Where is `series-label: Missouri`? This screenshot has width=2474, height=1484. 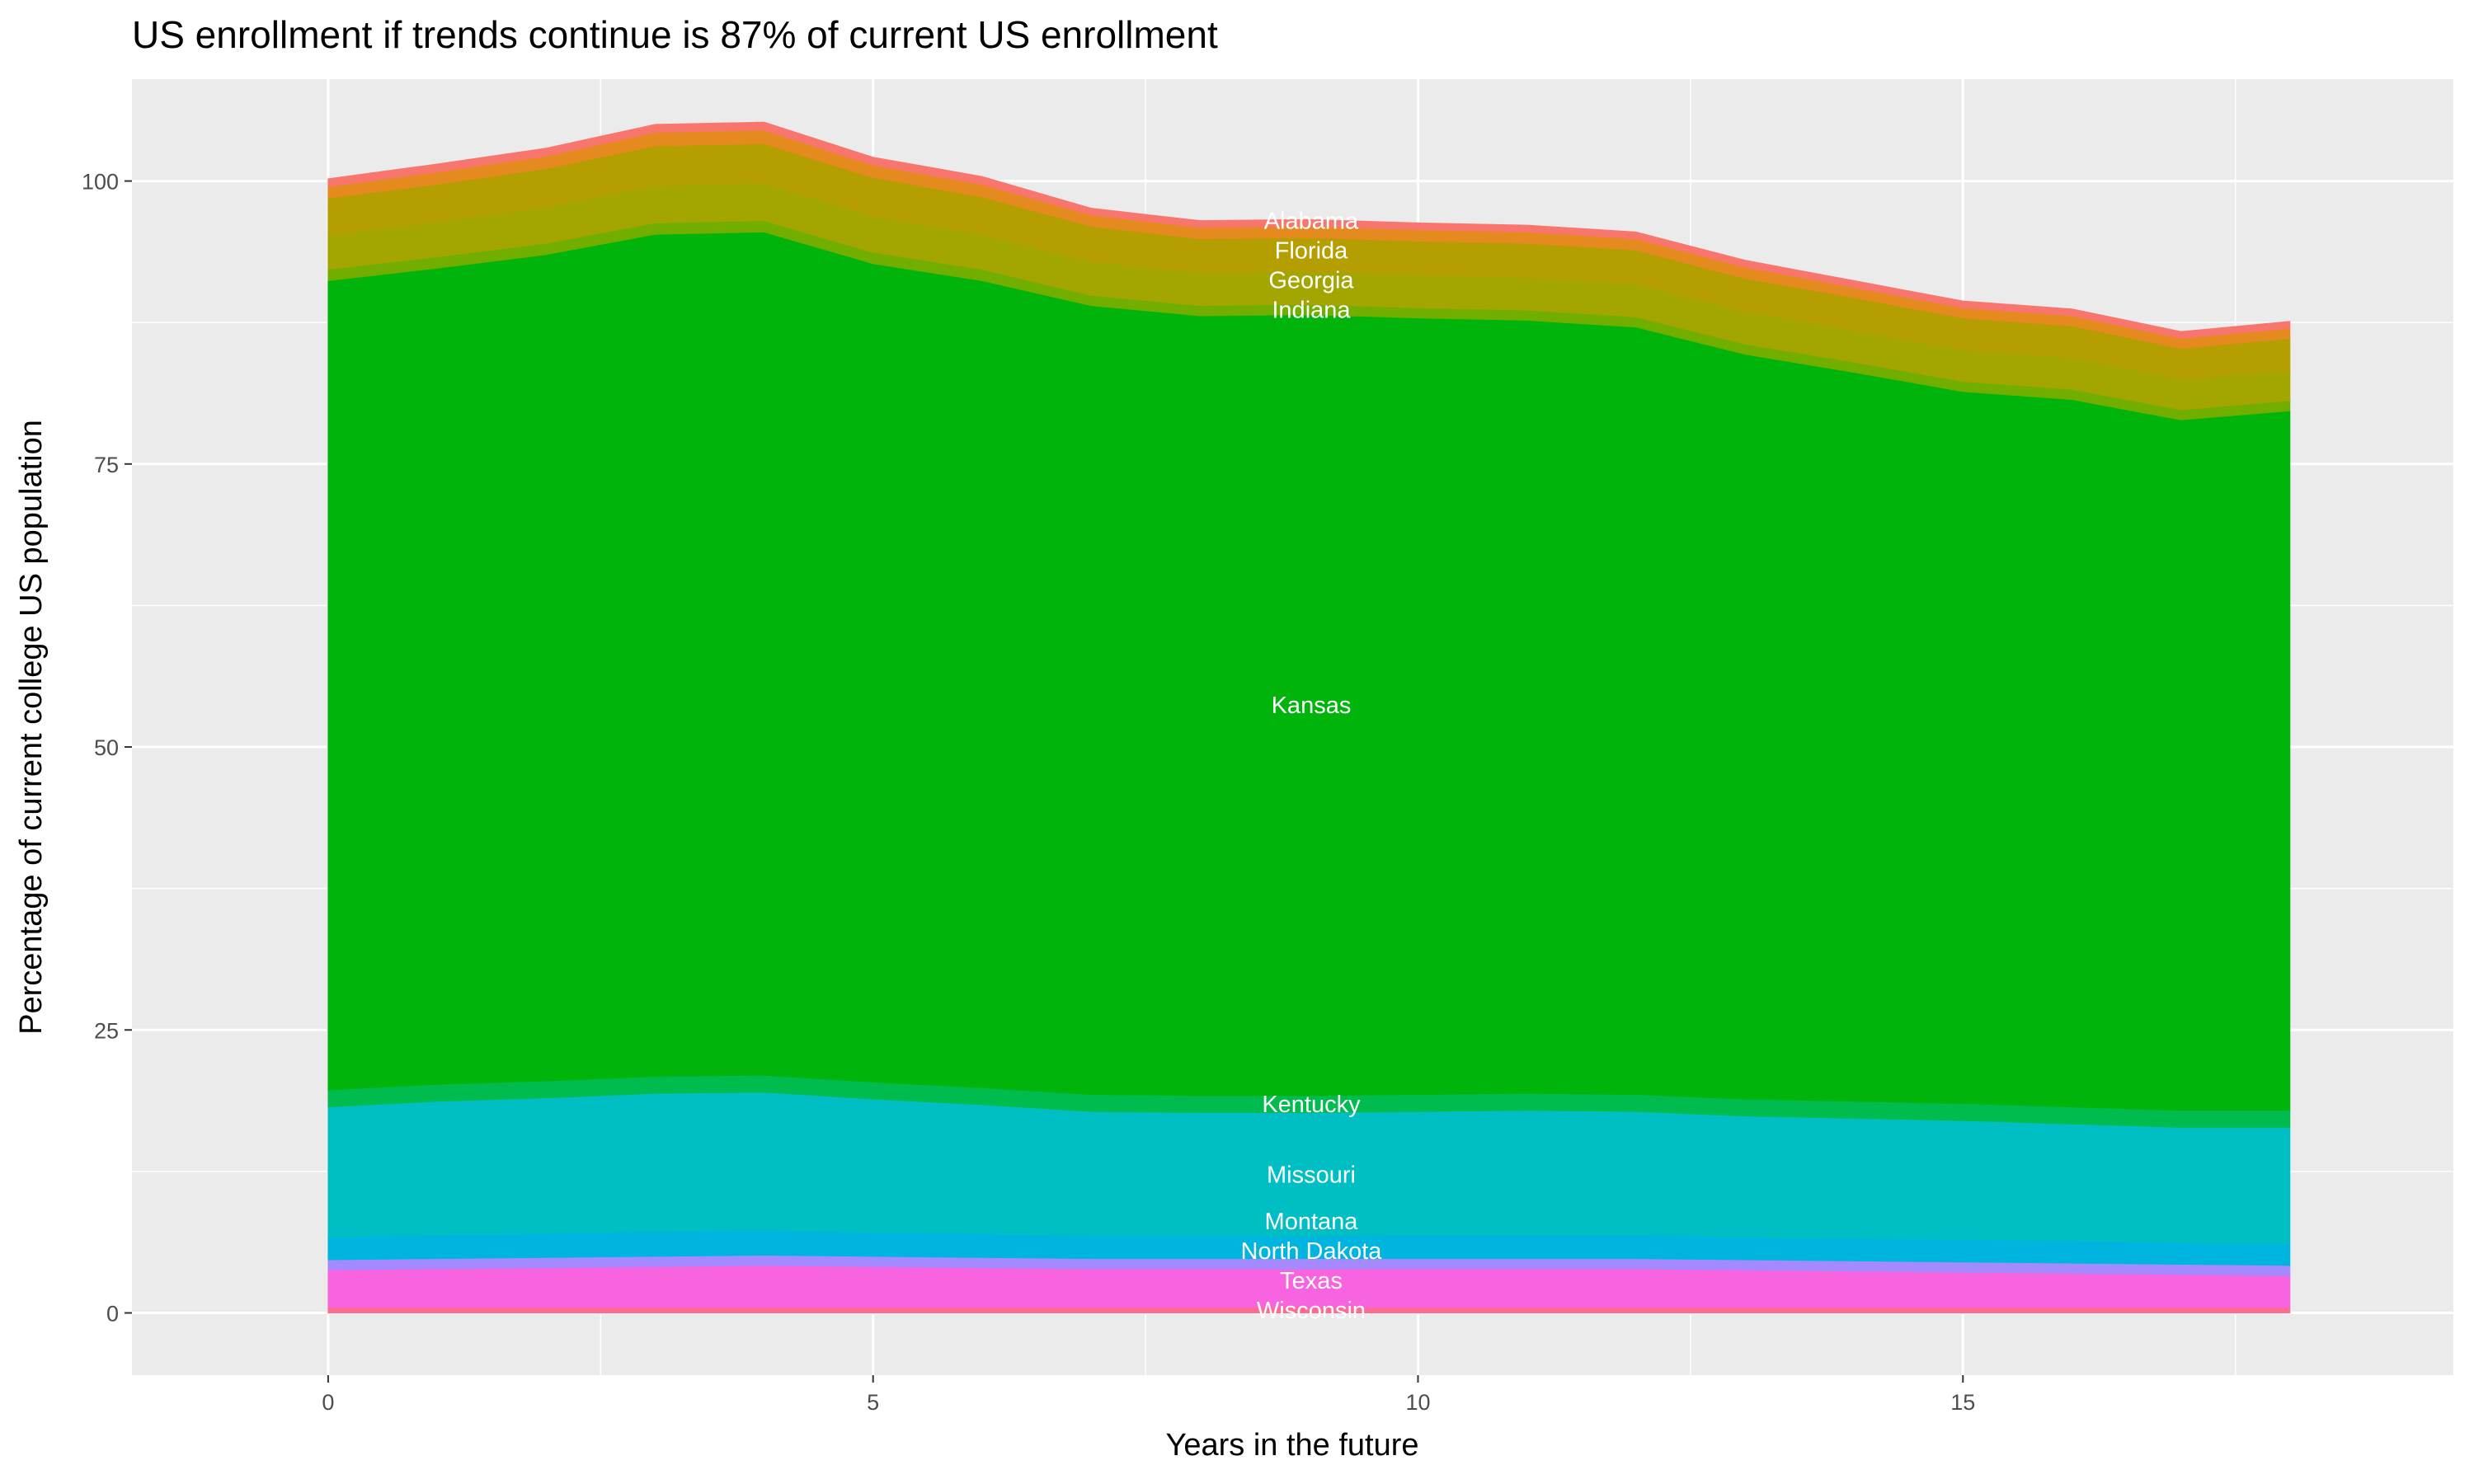
series-label: Missouri is located at coordinates (1311, 1175).